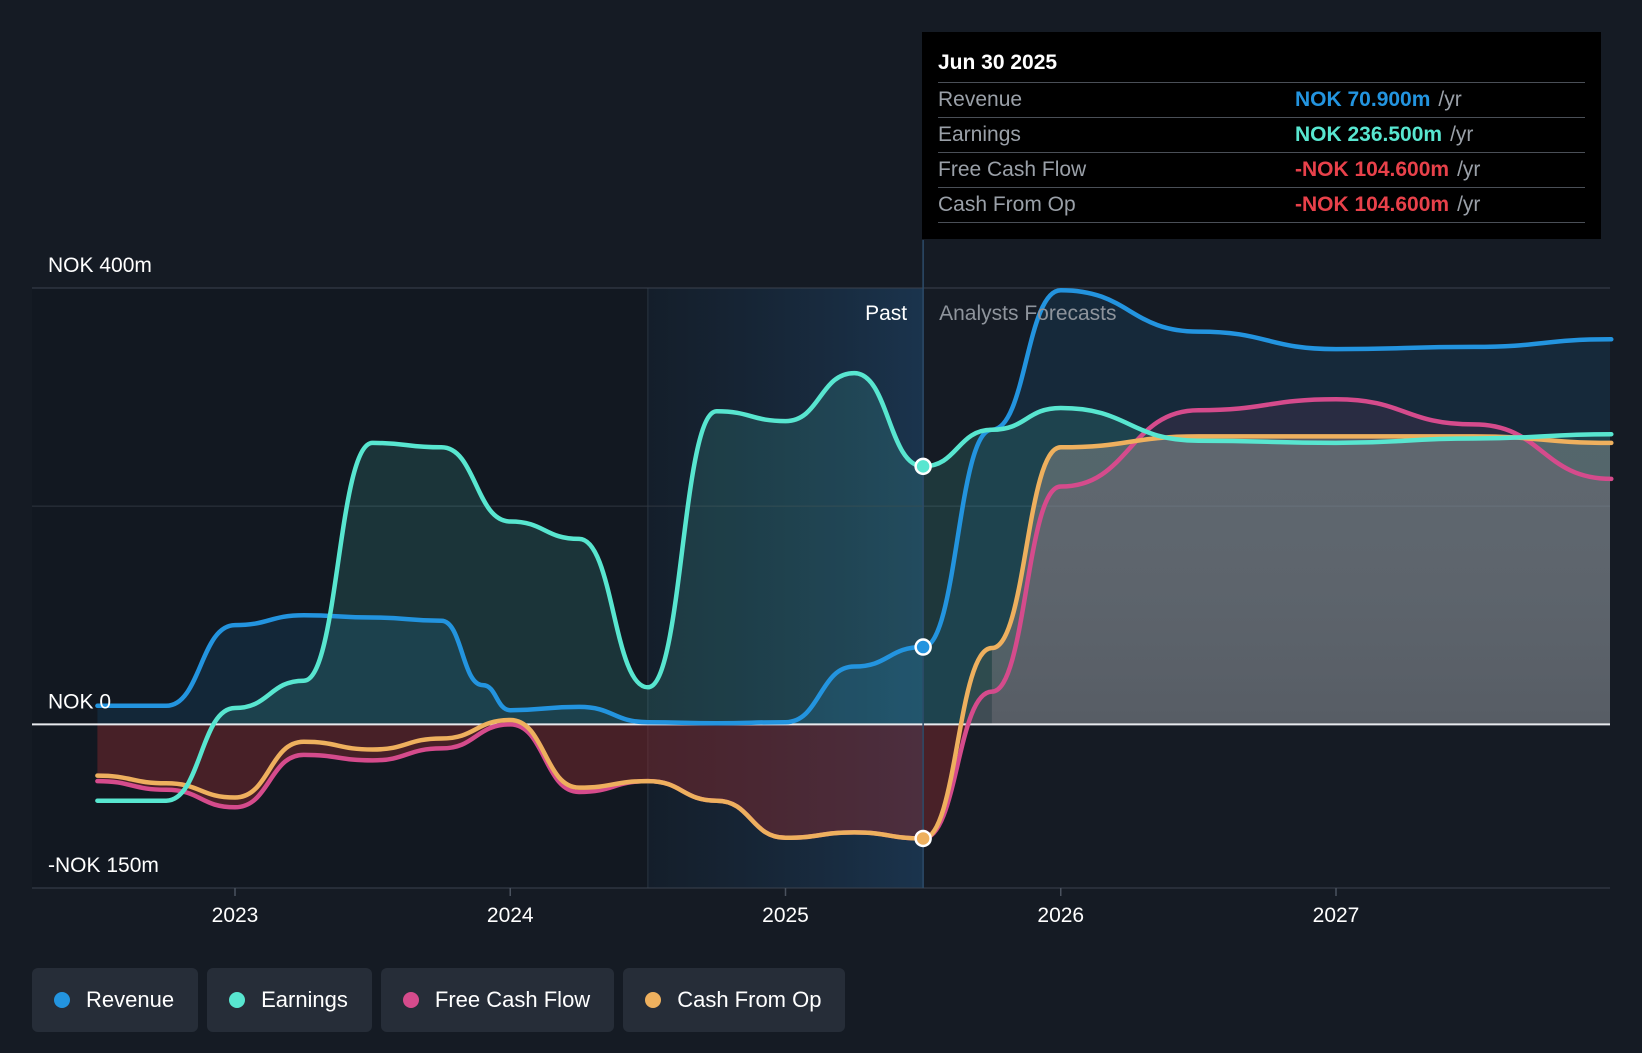 The image size is (1642, 1053). What do you see at coordinates (923, 647) in the screenshot?
I see `revenue-marker` at bounding box center [923, 647].